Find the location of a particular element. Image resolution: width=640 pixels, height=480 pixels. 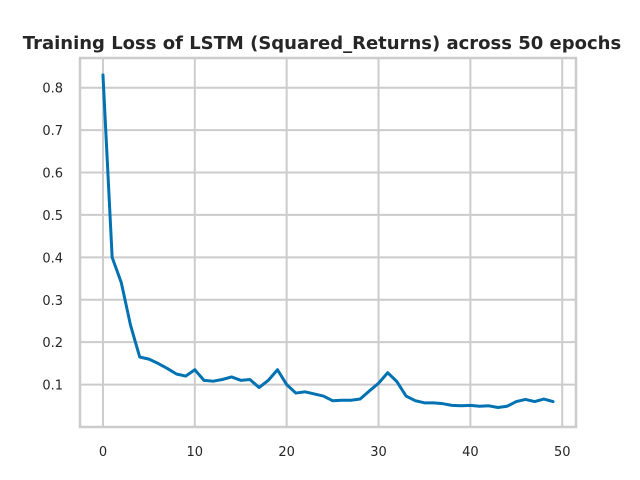

y-tick-label: 0.8 is located at coordinates (52, 89).